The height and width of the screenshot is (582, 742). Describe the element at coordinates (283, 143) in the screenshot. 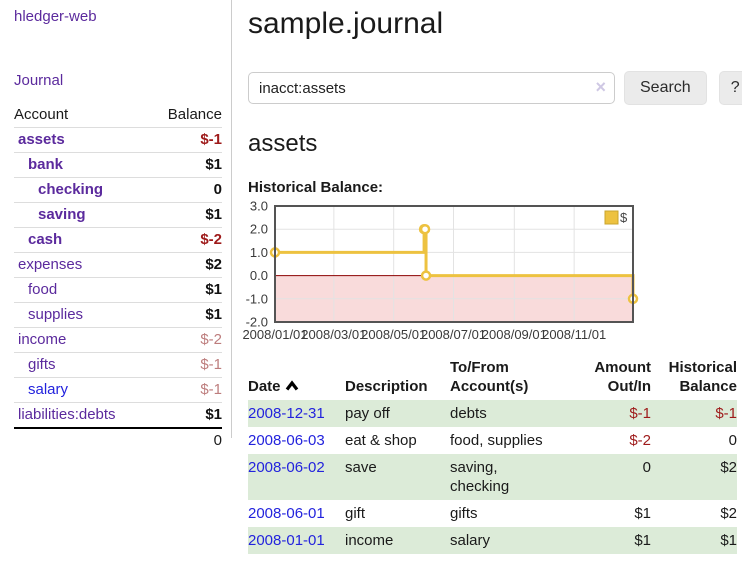

I see `account-heading: assets` at that location.